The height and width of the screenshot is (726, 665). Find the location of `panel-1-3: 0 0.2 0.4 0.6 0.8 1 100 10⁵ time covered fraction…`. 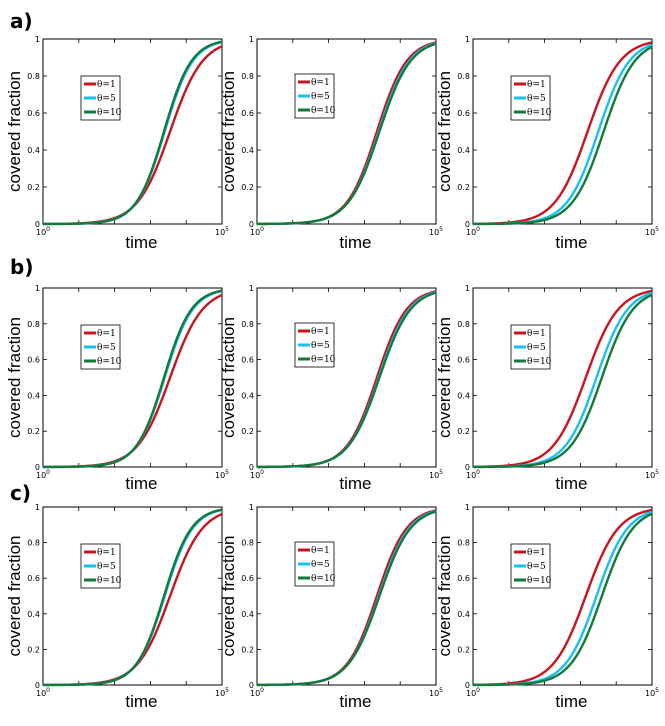

panel-1-3: 0 0.2 0.4 0.6 0.8 1 100 10⁵ time covered fraction… is located at coordinates (547, 143).